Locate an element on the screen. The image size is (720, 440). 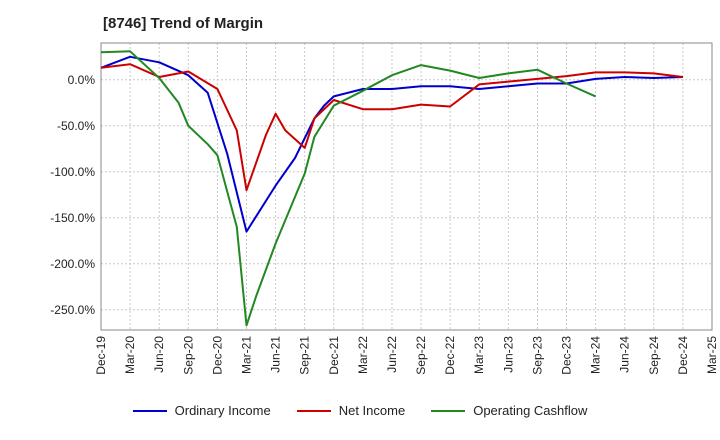
legend-item: Net Income is located at coordinates (351, 410).